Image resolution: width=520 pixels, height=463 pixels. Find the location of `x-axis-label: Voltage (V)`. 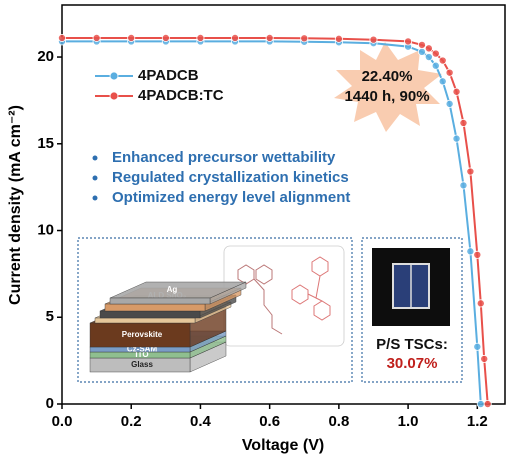

x-axis-label: Voltage (V) is located at coordinates (283, 445).